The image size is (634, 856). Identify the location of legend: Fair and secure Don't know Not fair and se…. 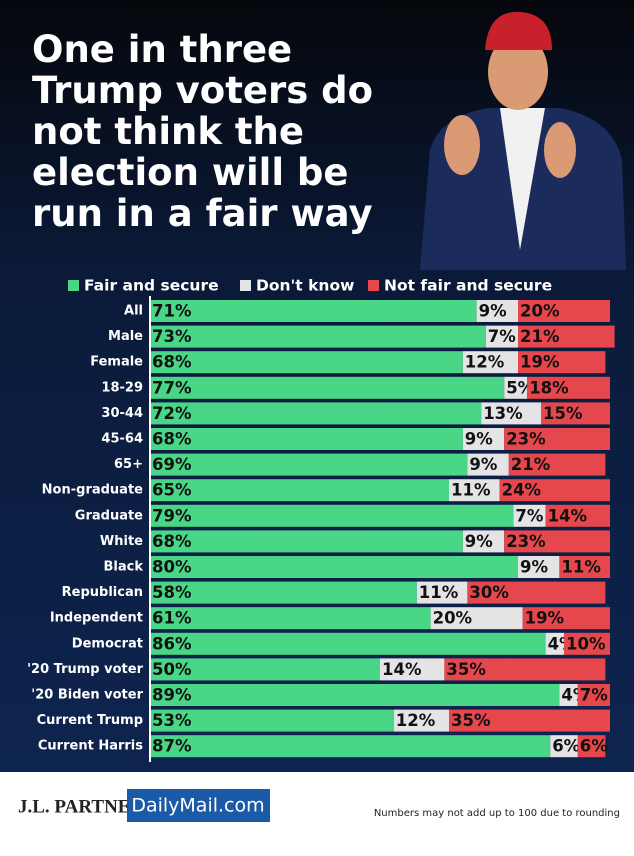
(310, 286).